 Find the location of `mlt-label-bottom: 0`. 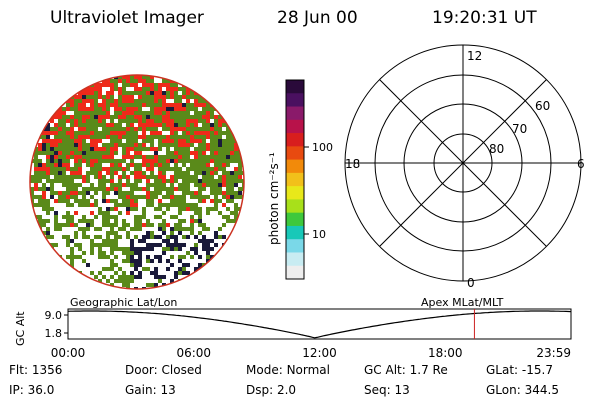

mlt-label-bottom: 0 is located at coordinates (471, 283).